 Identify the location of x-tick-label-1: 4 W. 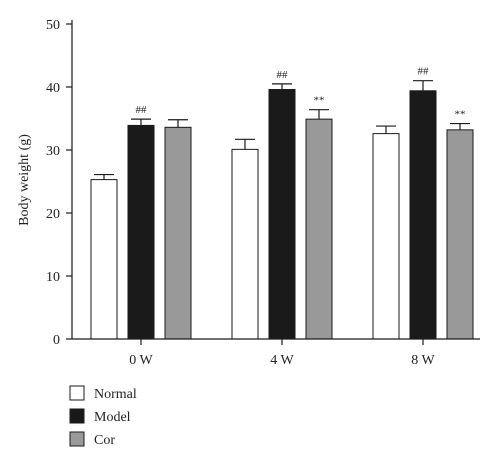
(282, 360).